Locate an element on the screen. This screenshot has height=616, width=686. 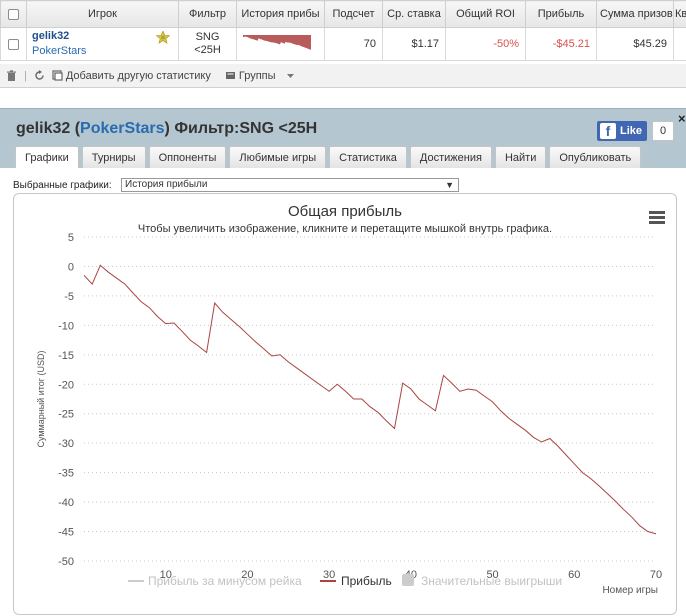
legend-swatch-big-wins is located at coordinates (408, 580).